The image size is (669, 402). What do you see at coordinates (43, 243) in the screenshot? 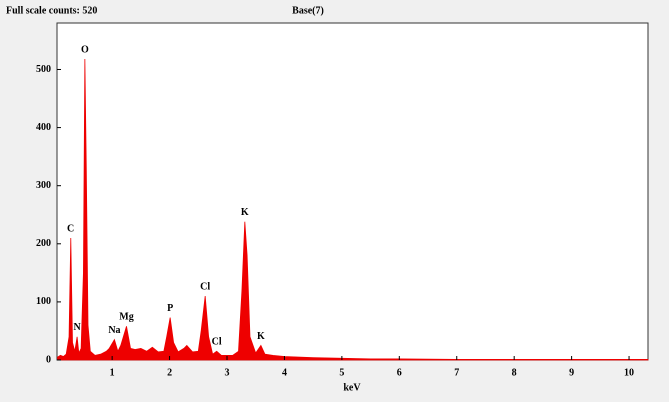
I see `y-tick-label: 200` at bounding box center [43, 243].